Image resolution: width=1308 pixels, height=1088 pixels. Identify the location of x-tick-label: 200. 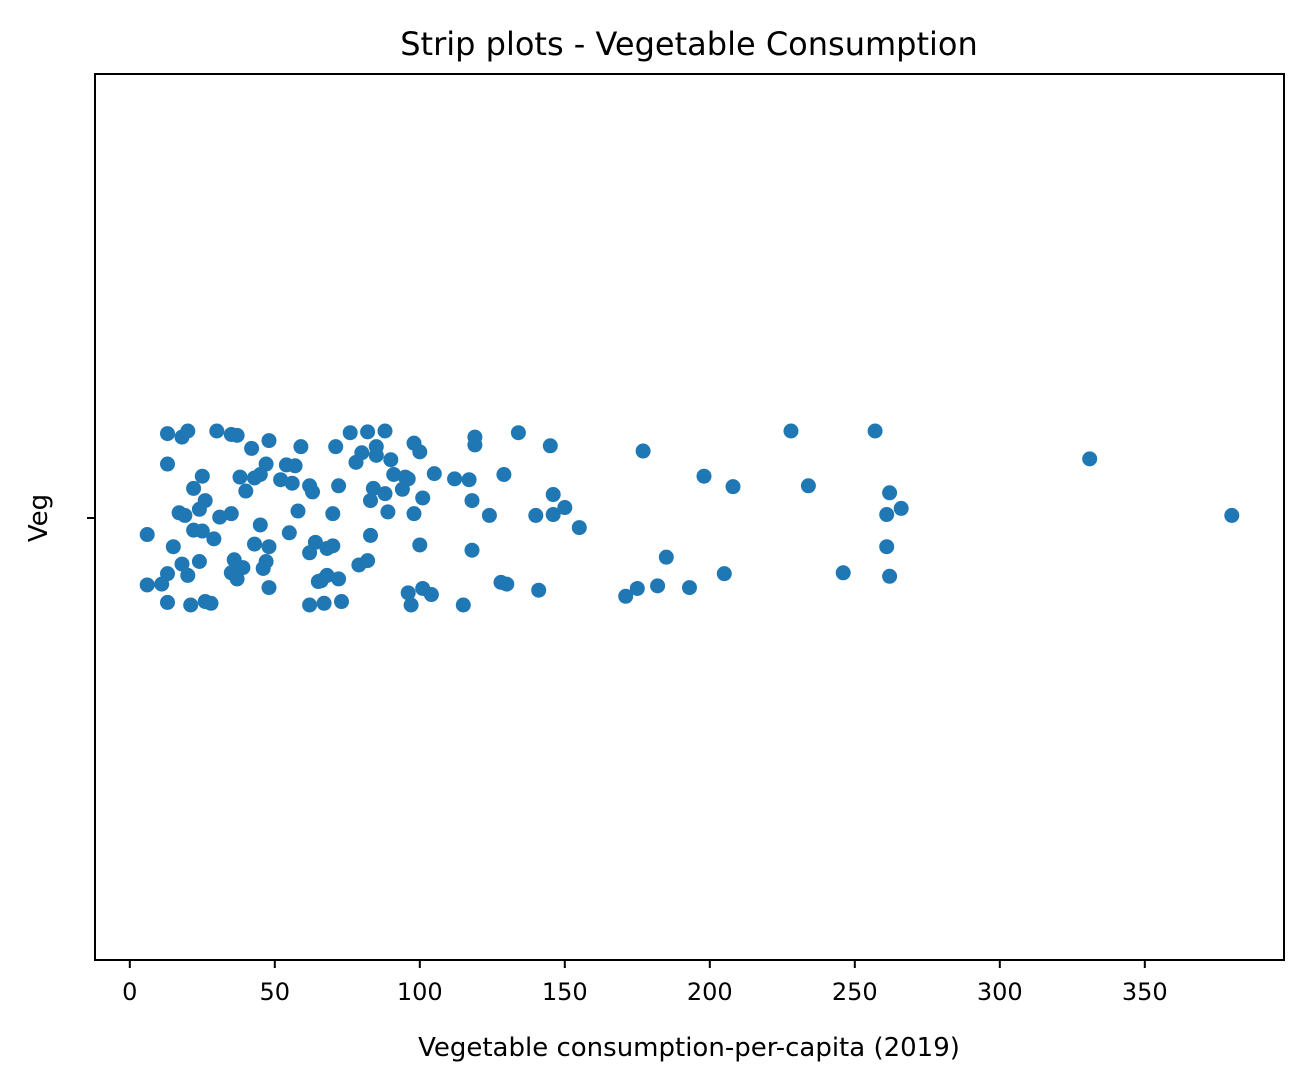
(710, 992).